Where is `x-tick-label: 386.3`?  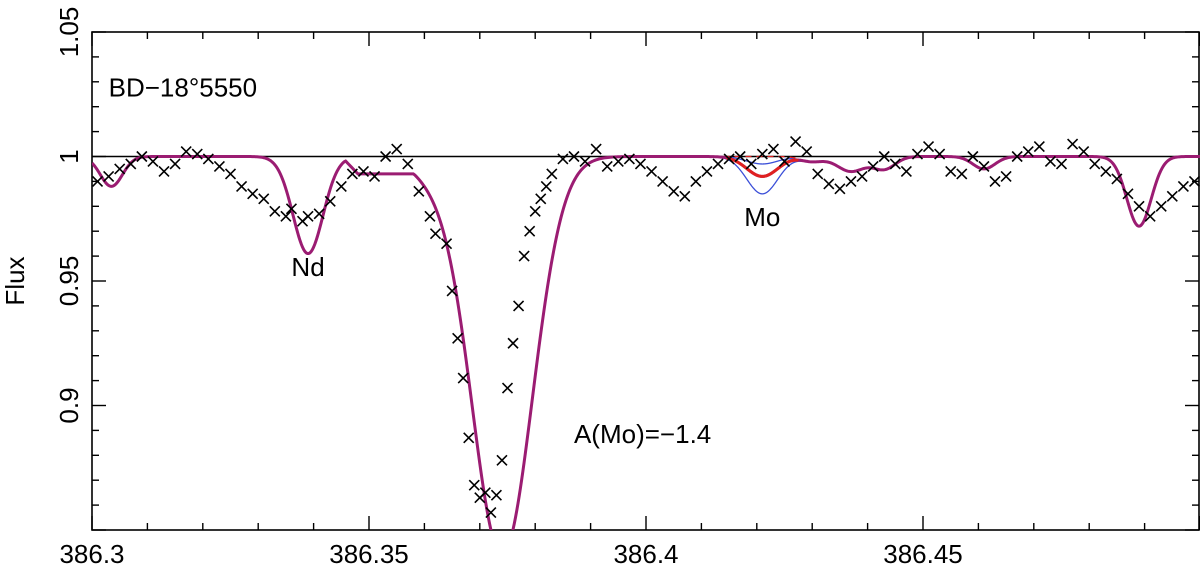
x-tick-label: 386.3 is located at coordinates (91, 553).